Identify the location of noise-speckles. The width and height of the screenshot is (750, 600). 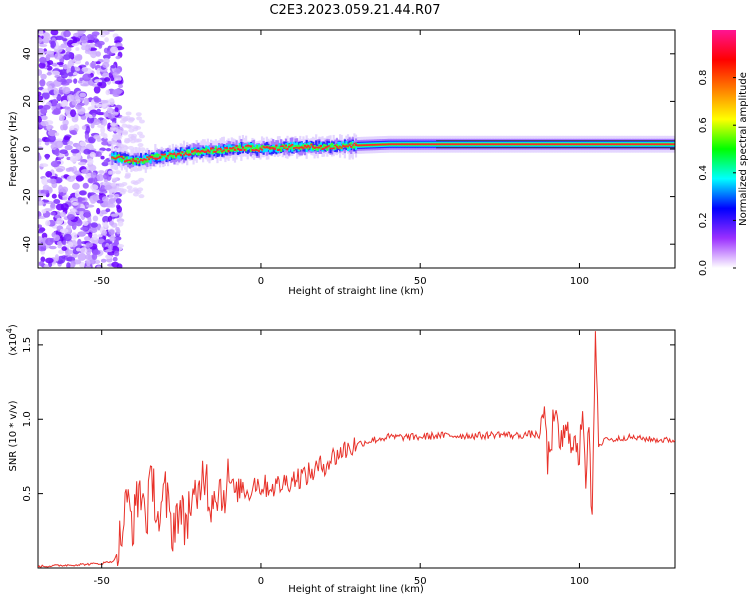
(92, 149).